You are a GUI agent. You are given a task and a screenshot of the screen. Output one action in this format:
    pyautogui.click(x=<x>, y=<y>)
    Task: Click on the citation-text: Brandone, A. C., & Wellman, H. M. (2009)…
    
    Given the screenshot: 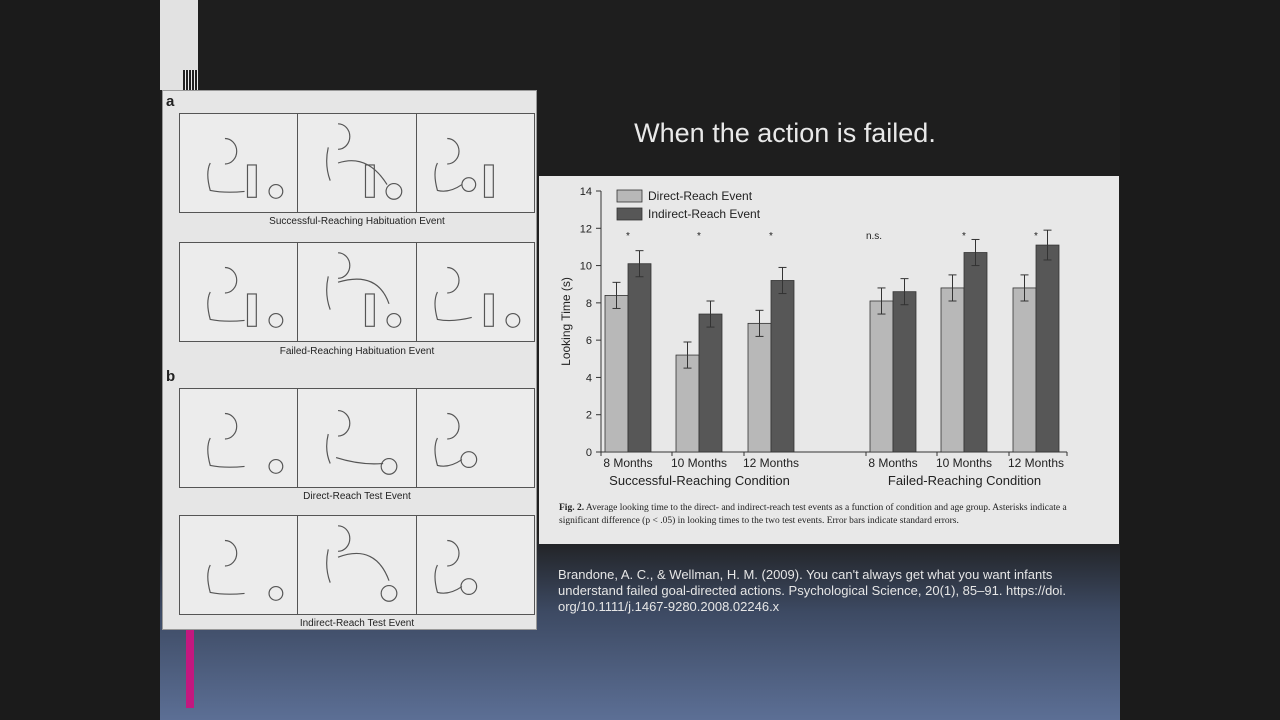 What is the action you would take?
    pyautogui.click(x=812, y=590)
    